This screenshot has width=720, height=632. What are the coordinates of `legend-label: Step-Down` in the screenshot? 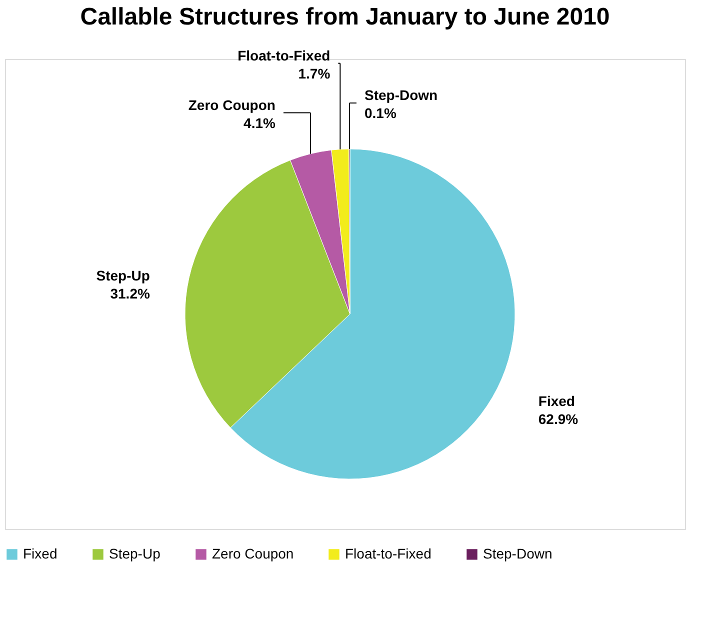 It's located at (517, 553).